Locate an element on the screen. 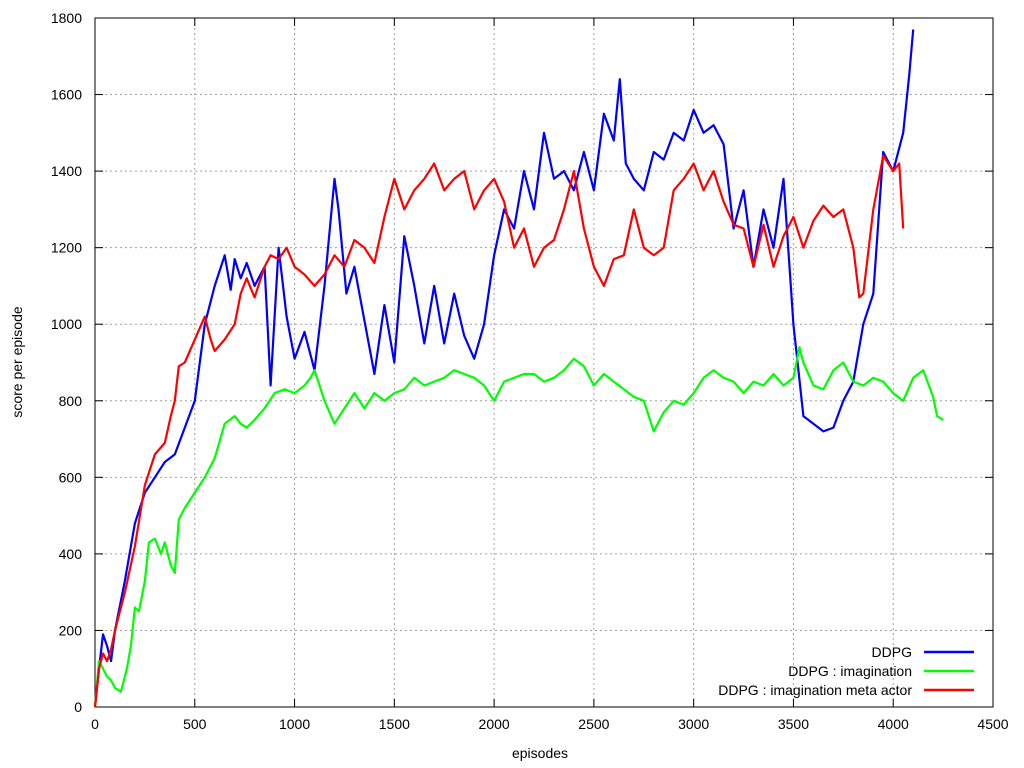  x-tick-label: 2000 is located at coordinates (494, 724).